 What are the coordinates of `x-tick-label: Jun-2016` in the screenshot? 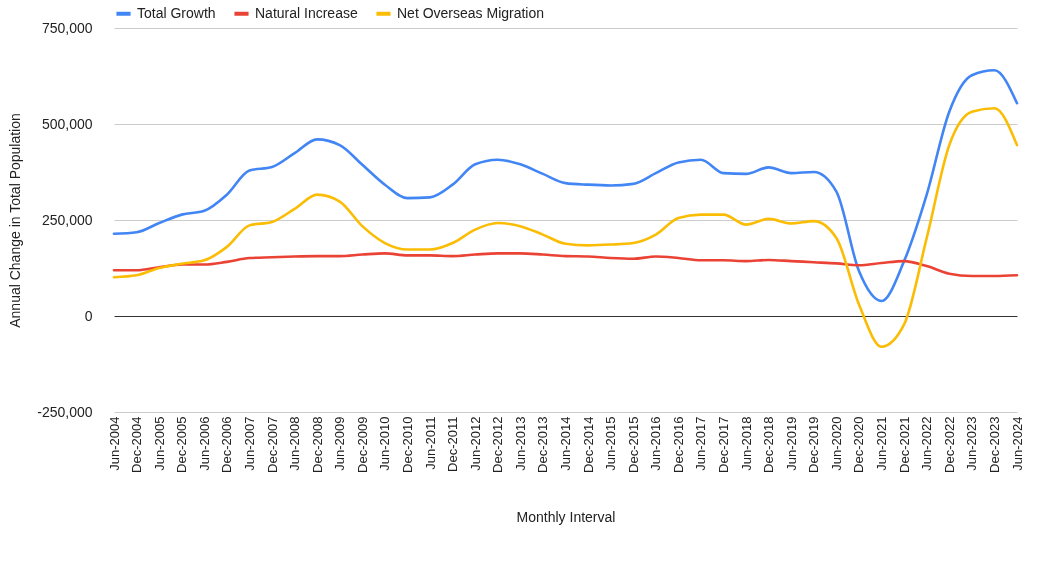 It's located at (656, 443).